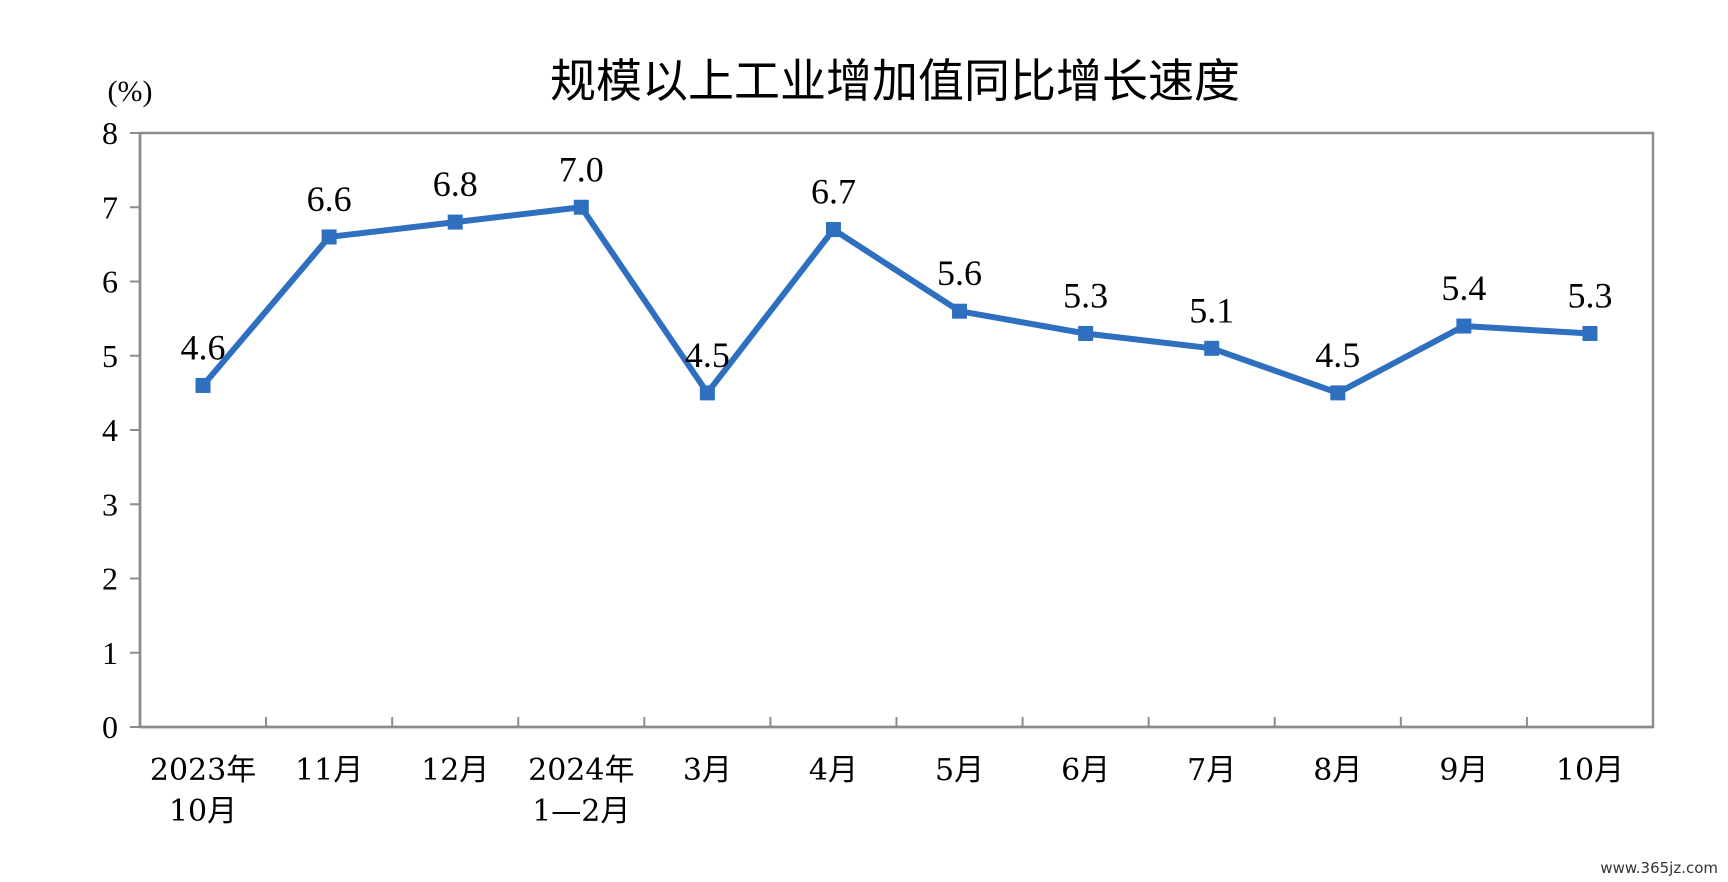 This screenshot has width=1728, height=882. Describe the element at coordinates (130, 91) in the screenshot. I see `y-axis-unit: (%)` at that location.